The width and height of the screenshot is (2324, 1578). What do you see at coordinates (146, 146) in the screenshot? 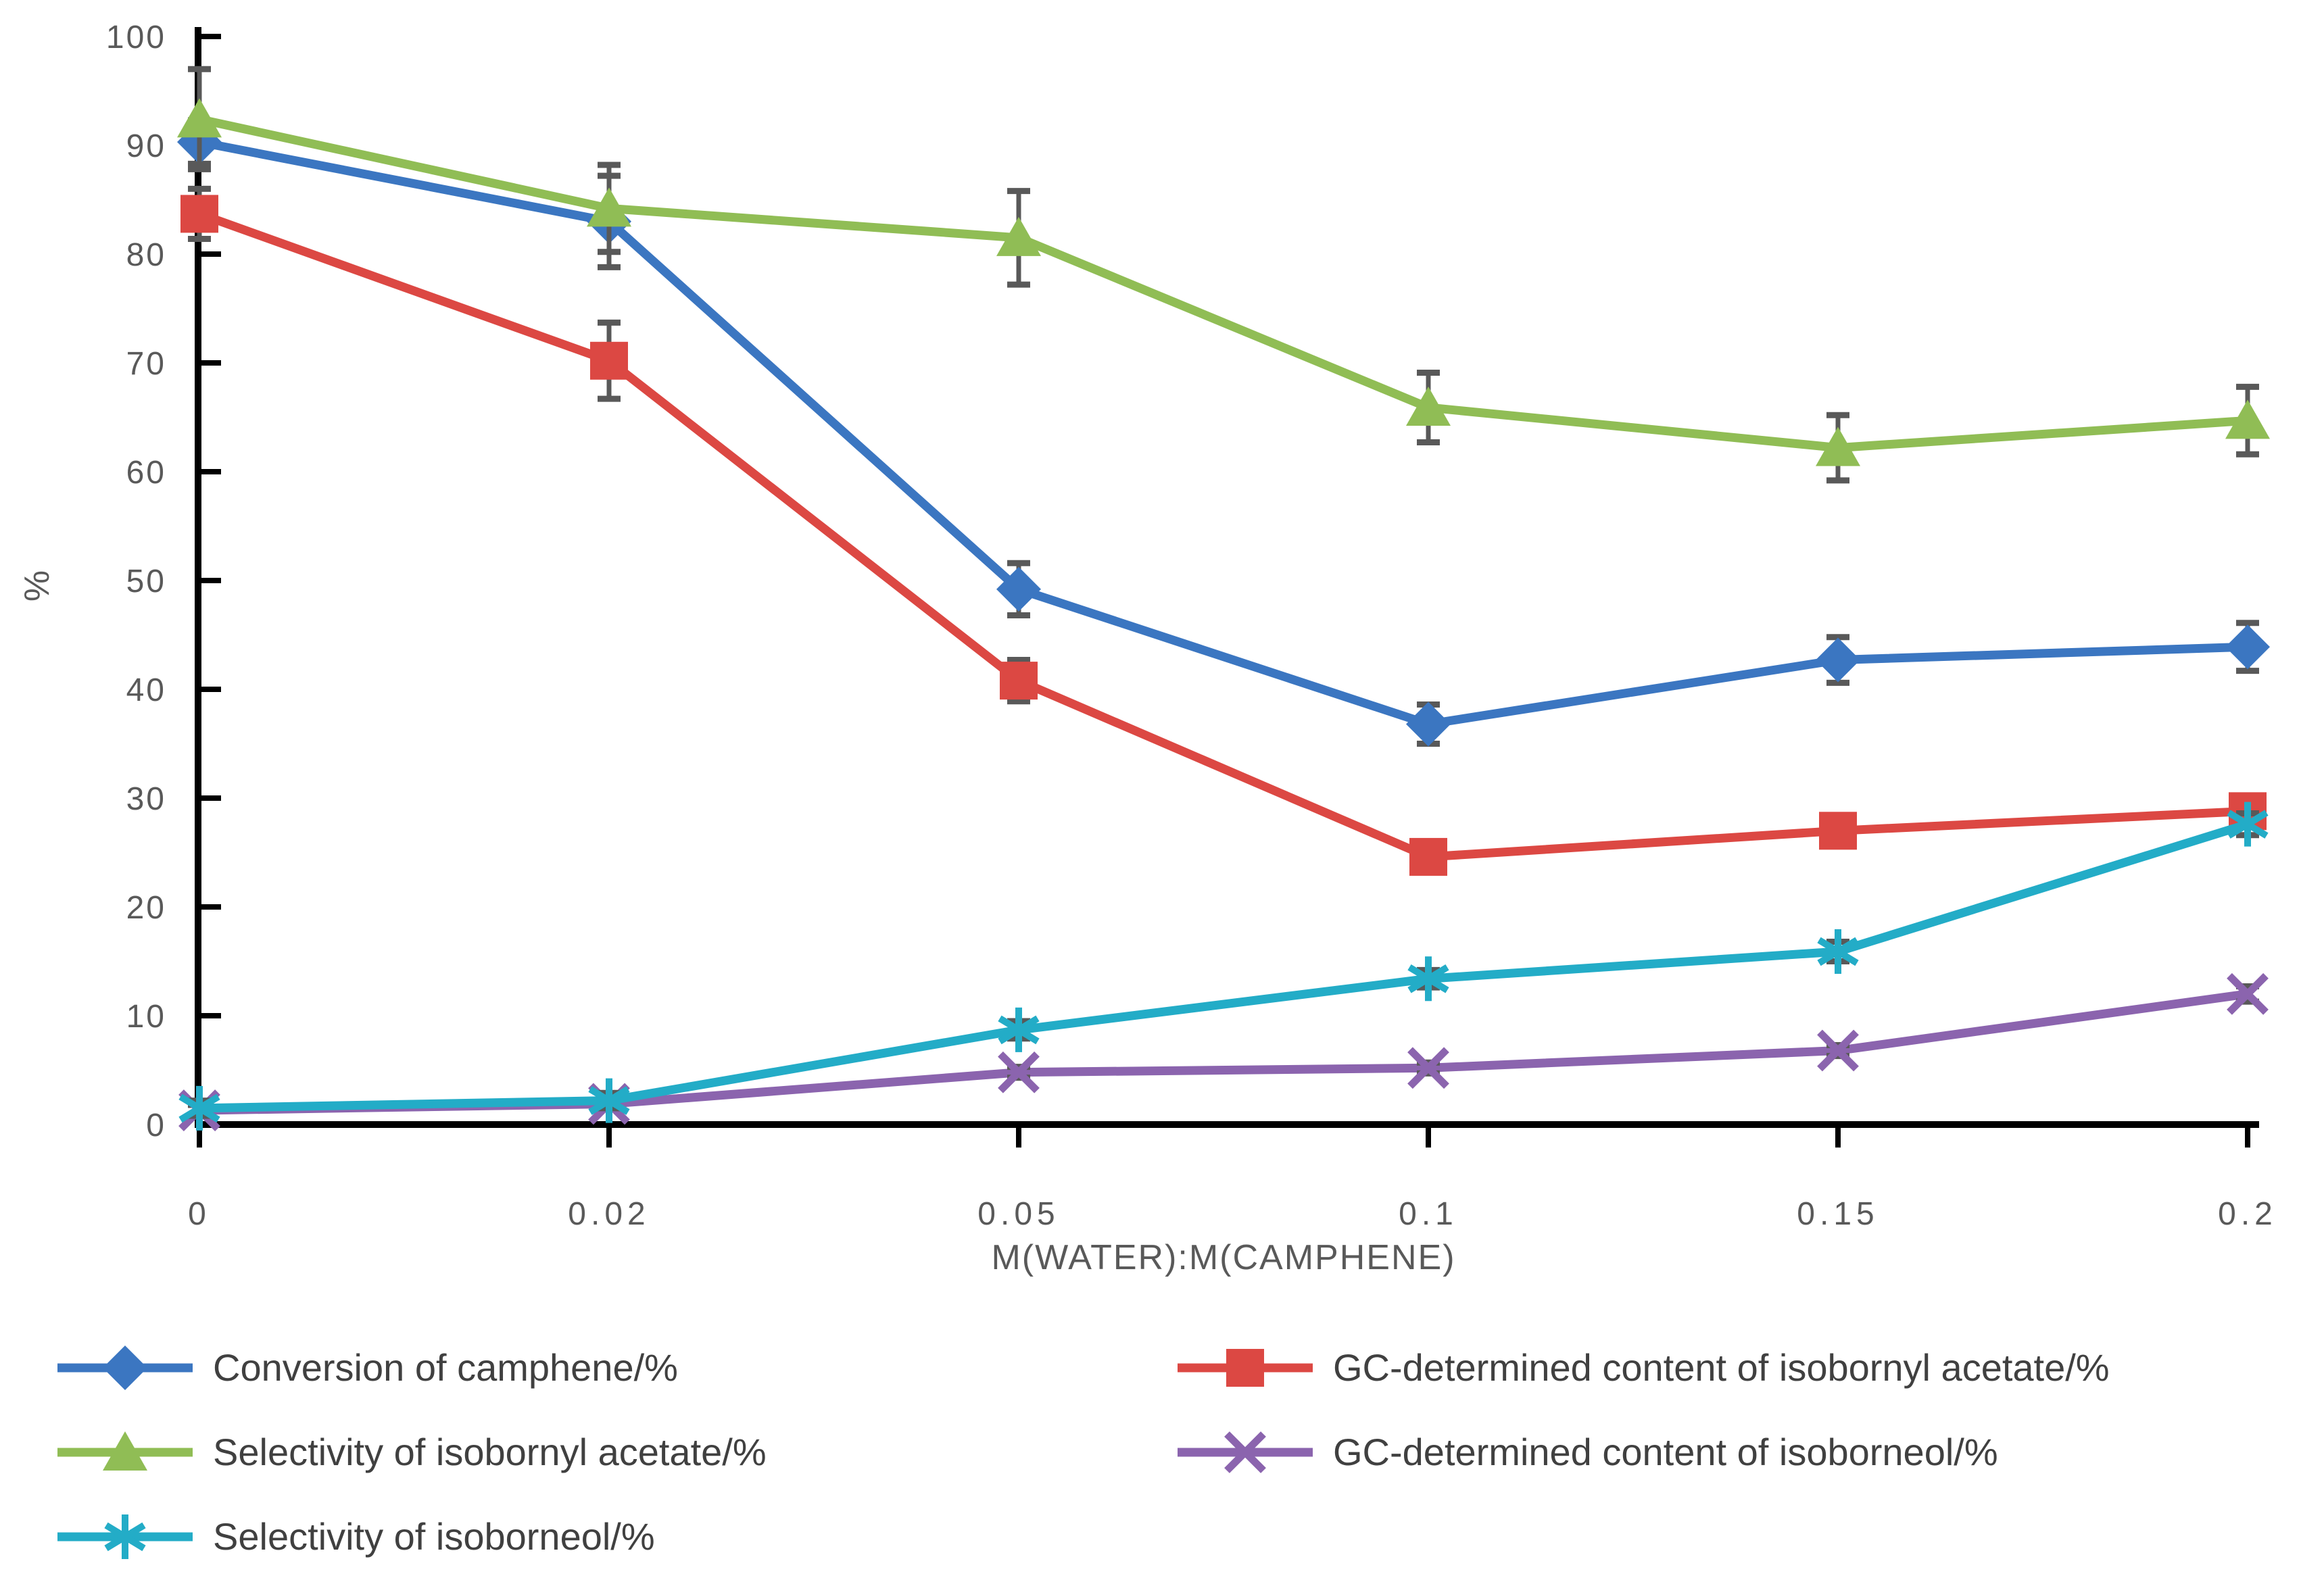
I see `y-tick-label: 90` at bounding box center [146, 146].